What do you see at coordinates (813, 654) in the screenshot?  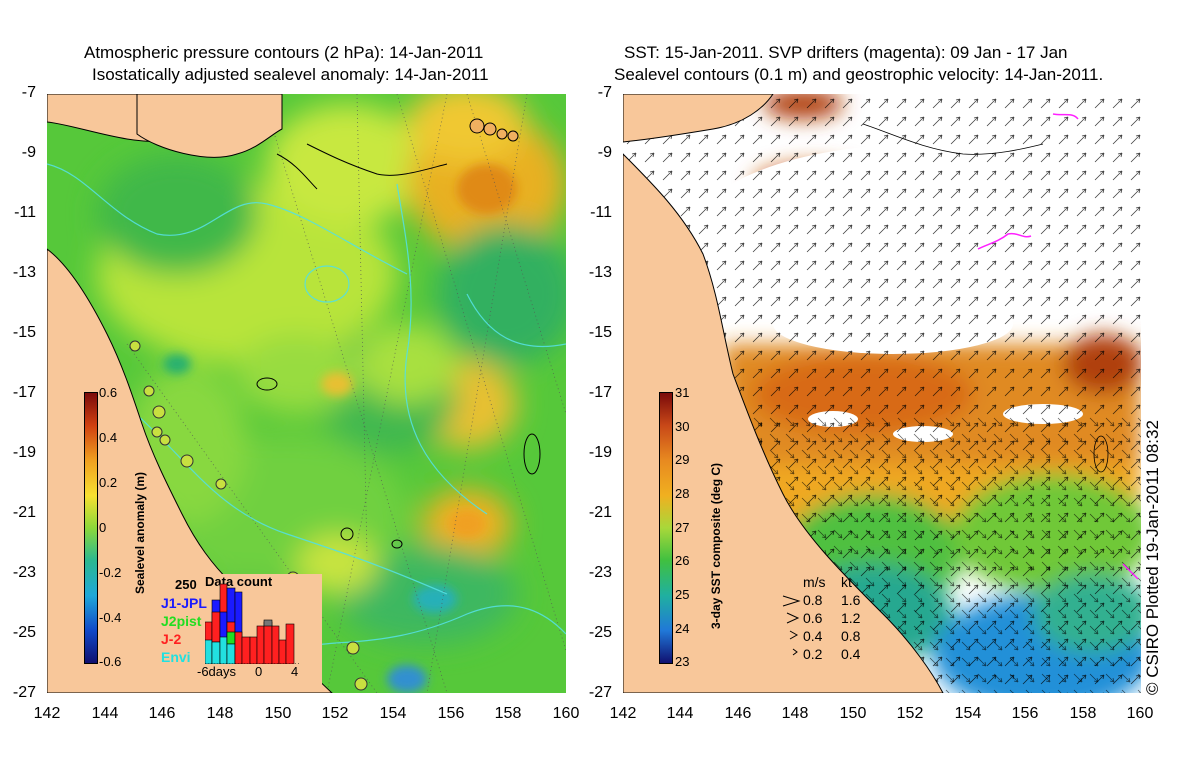 I see `velocity-row-ms: 0.2` at bounding box center [813, 654].